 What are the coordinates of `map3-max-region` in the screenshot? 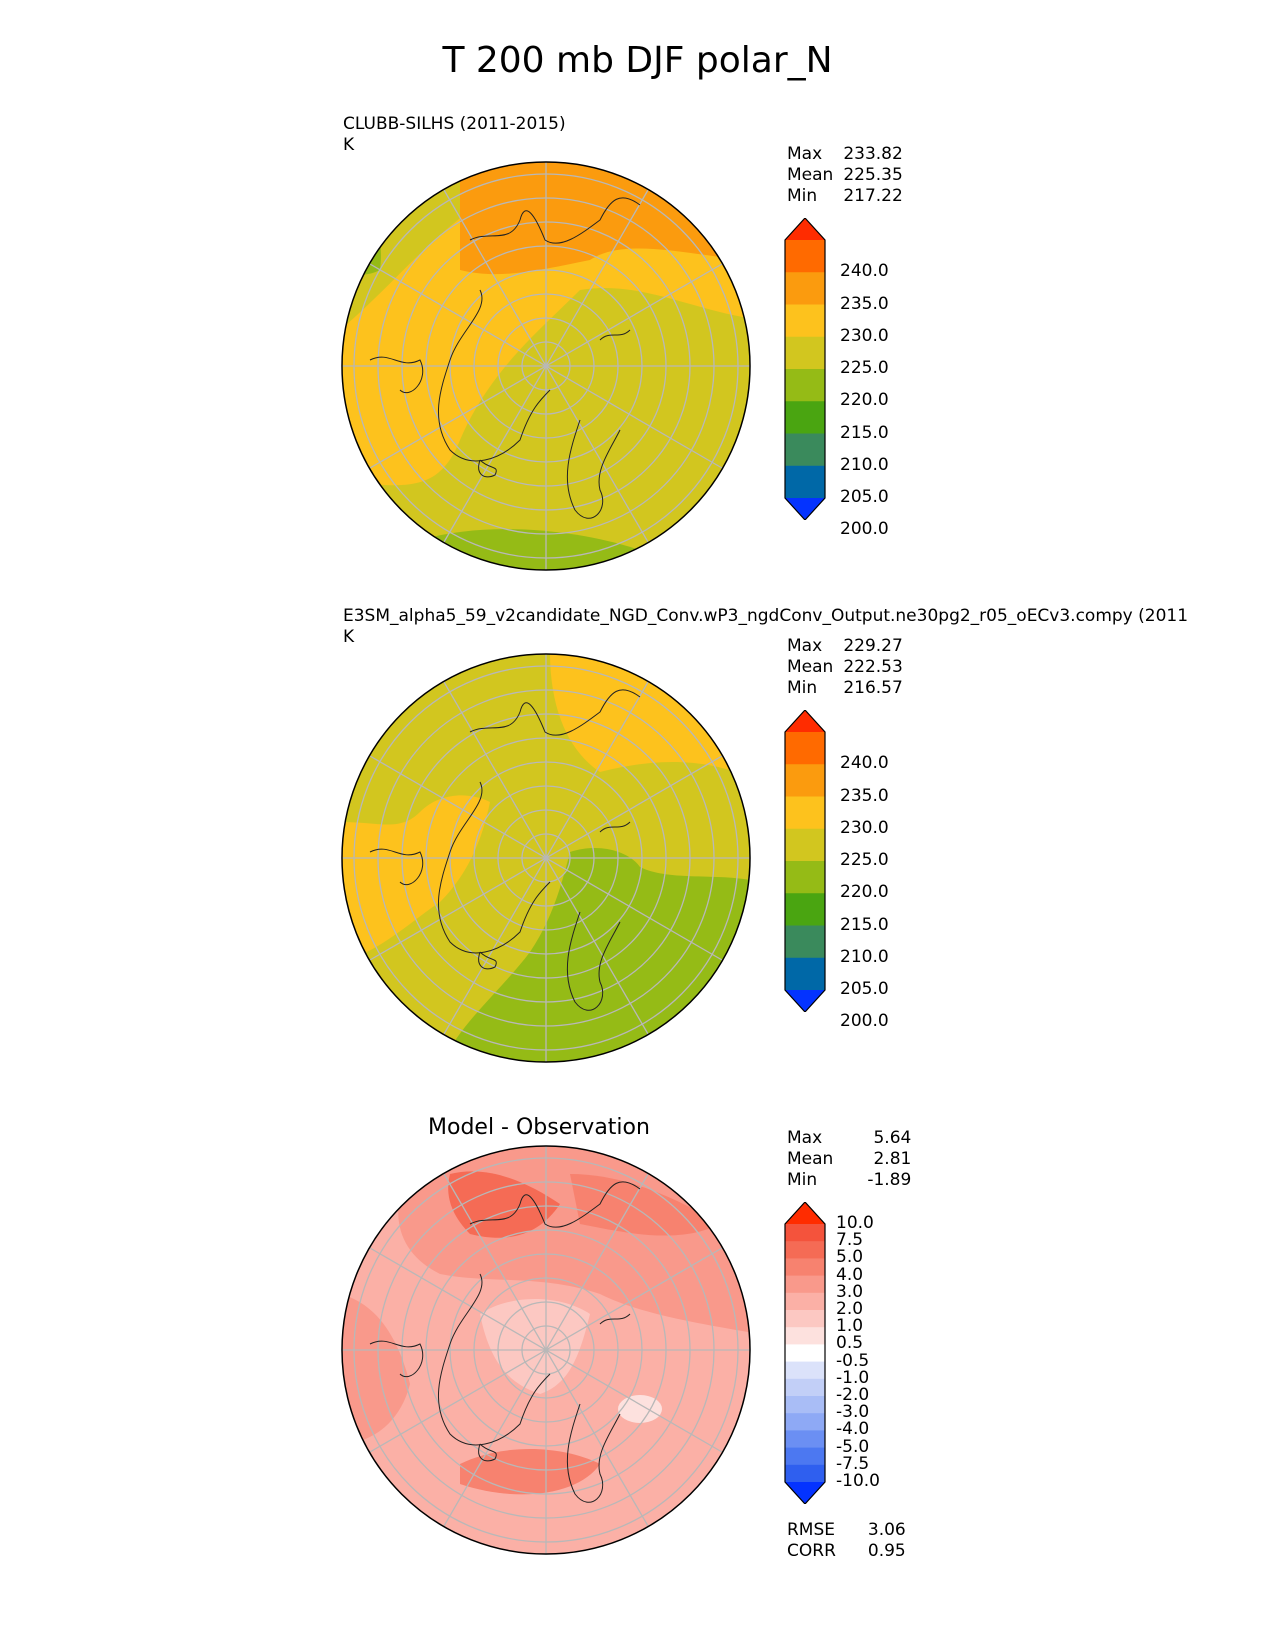 It's located at (504, 1204).